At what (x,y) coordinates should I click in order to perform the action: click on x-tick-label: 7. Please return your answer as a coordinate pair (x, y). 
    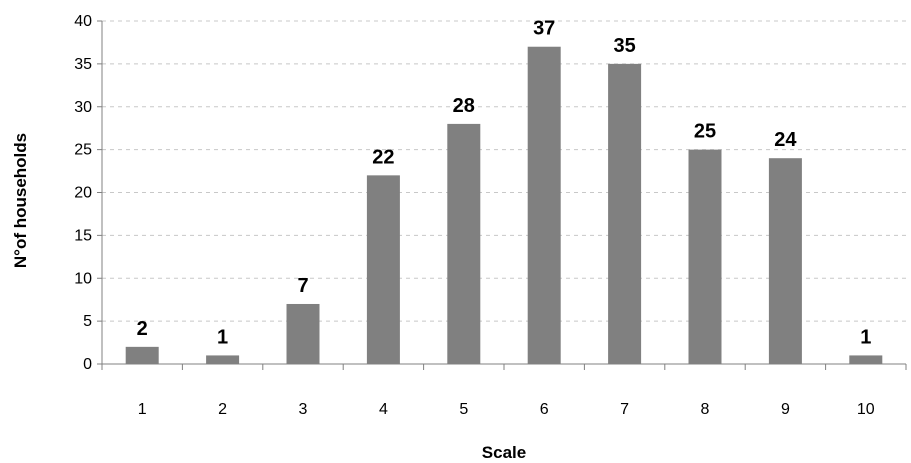
    Looking at the image, I should click on (624, 409).